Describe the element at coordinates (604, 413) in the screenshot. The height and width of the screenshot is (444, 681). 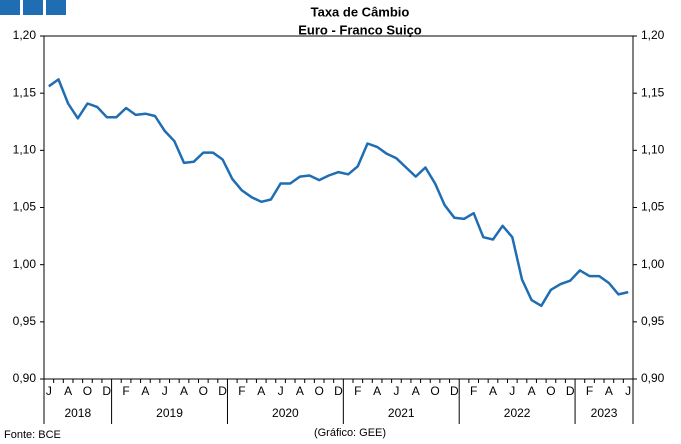
I see `group-label: 2023` at that location.